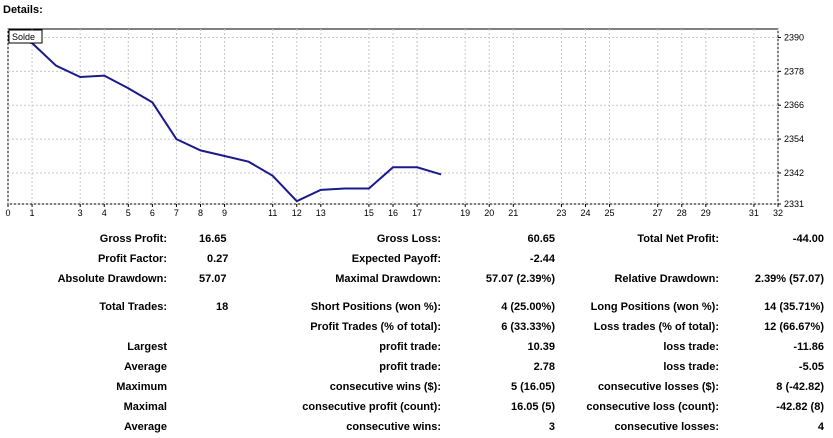 This screenshot has width=833, height=438. I want to click on gross-loss-label: Gross Loss:, so click(408, 239).